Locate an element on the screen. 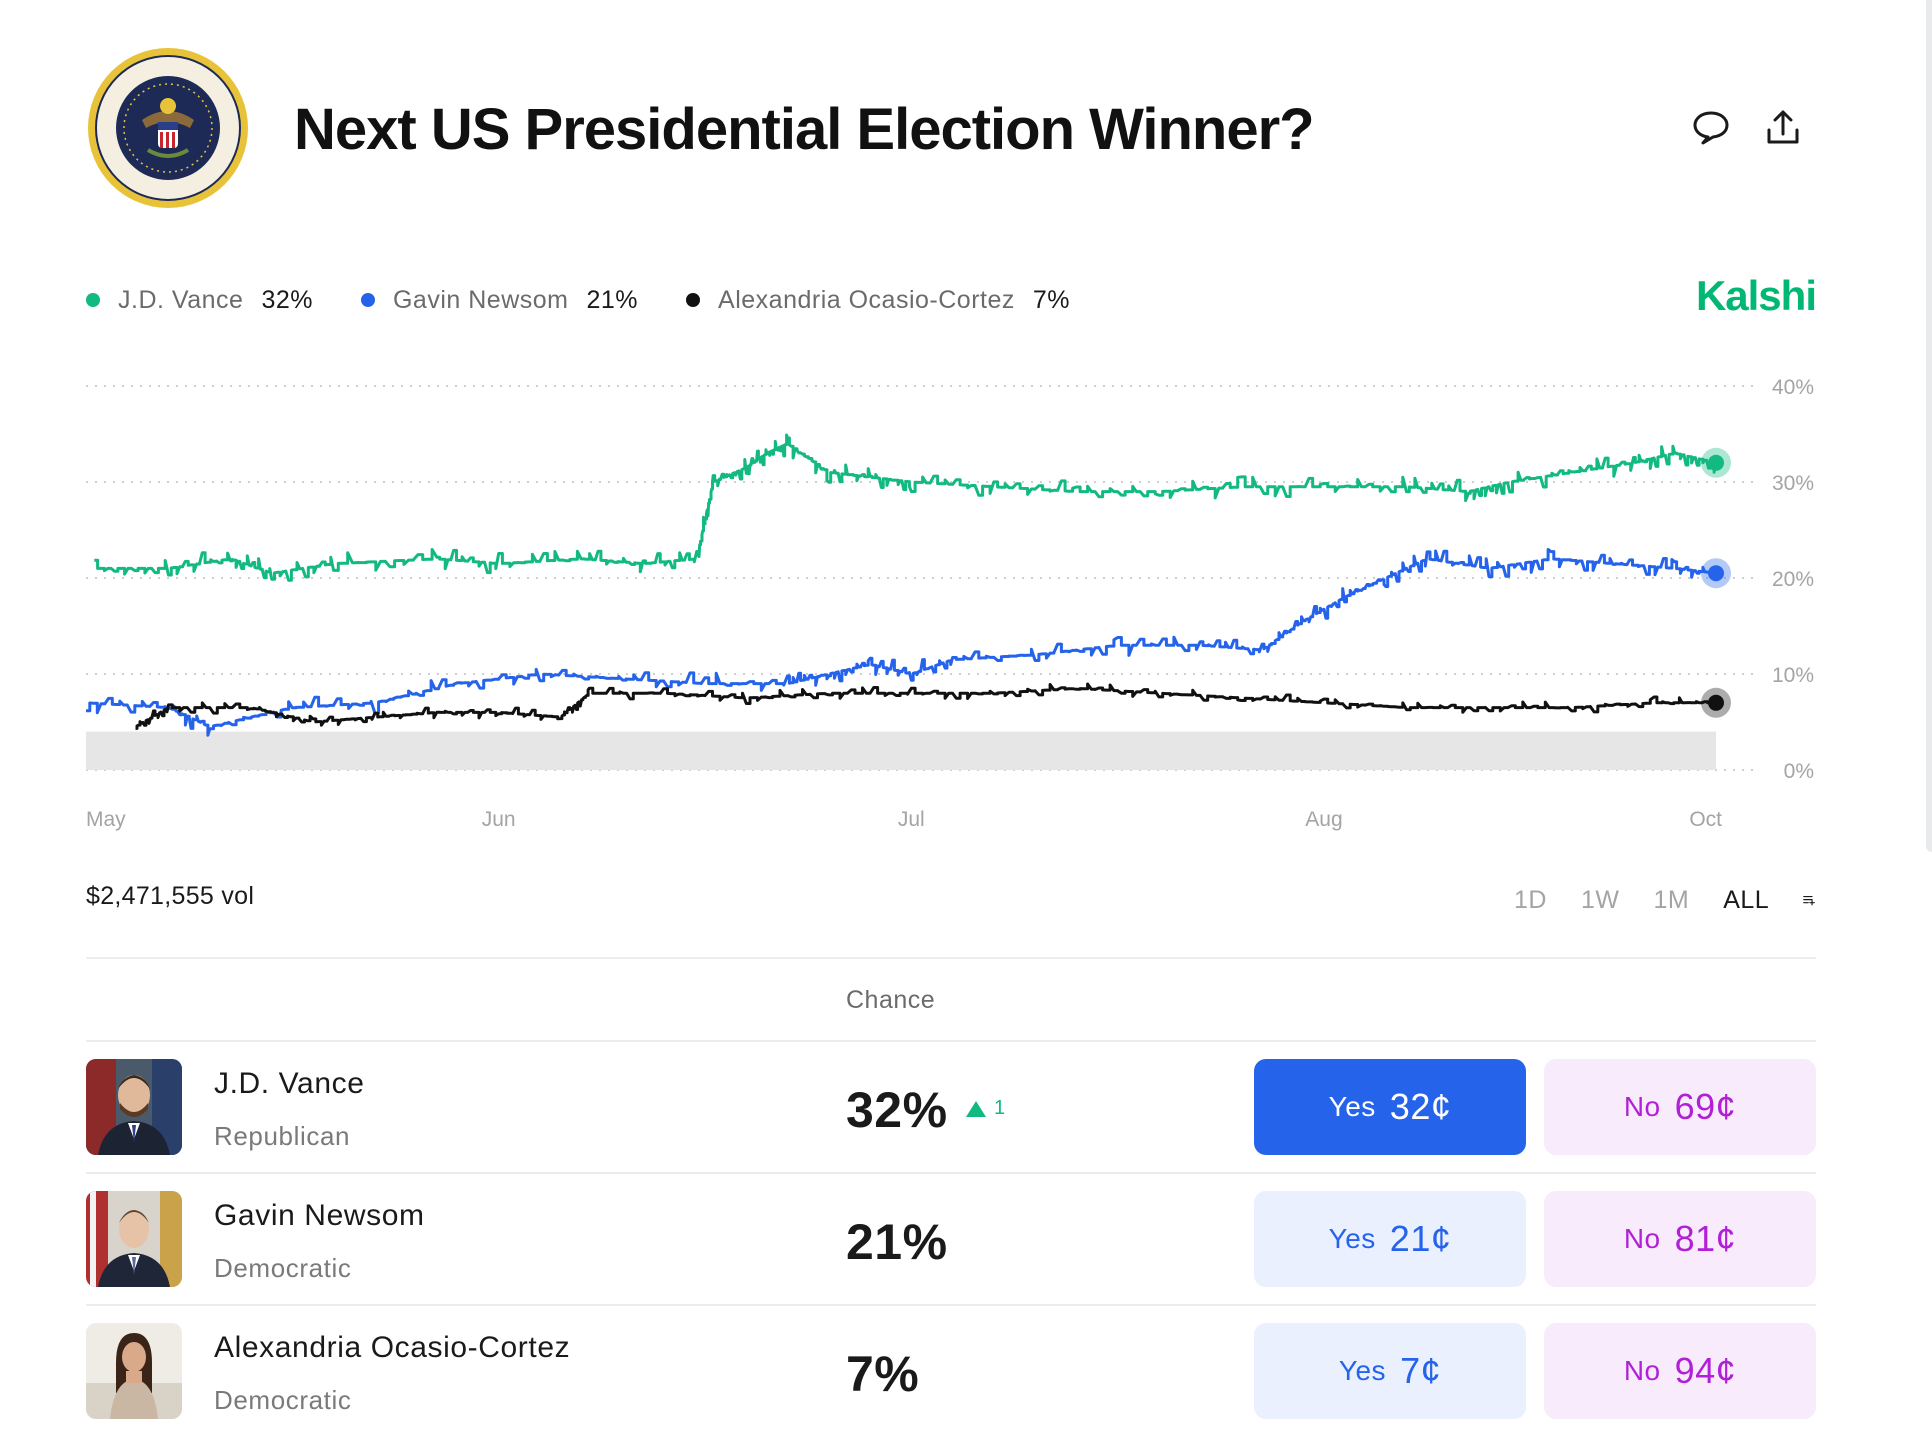  legend-item-newsom: Gavin Newsom 21% is located at coordinates (499, 300).